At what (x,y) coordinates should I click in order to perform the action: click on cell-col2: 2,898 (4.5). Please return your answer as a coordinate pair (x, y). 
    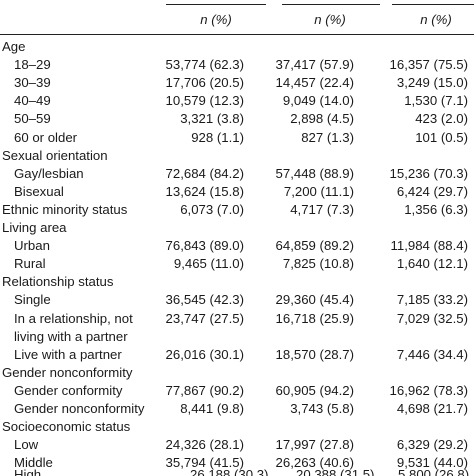
    Looking at the image, I should click on (322, 119).